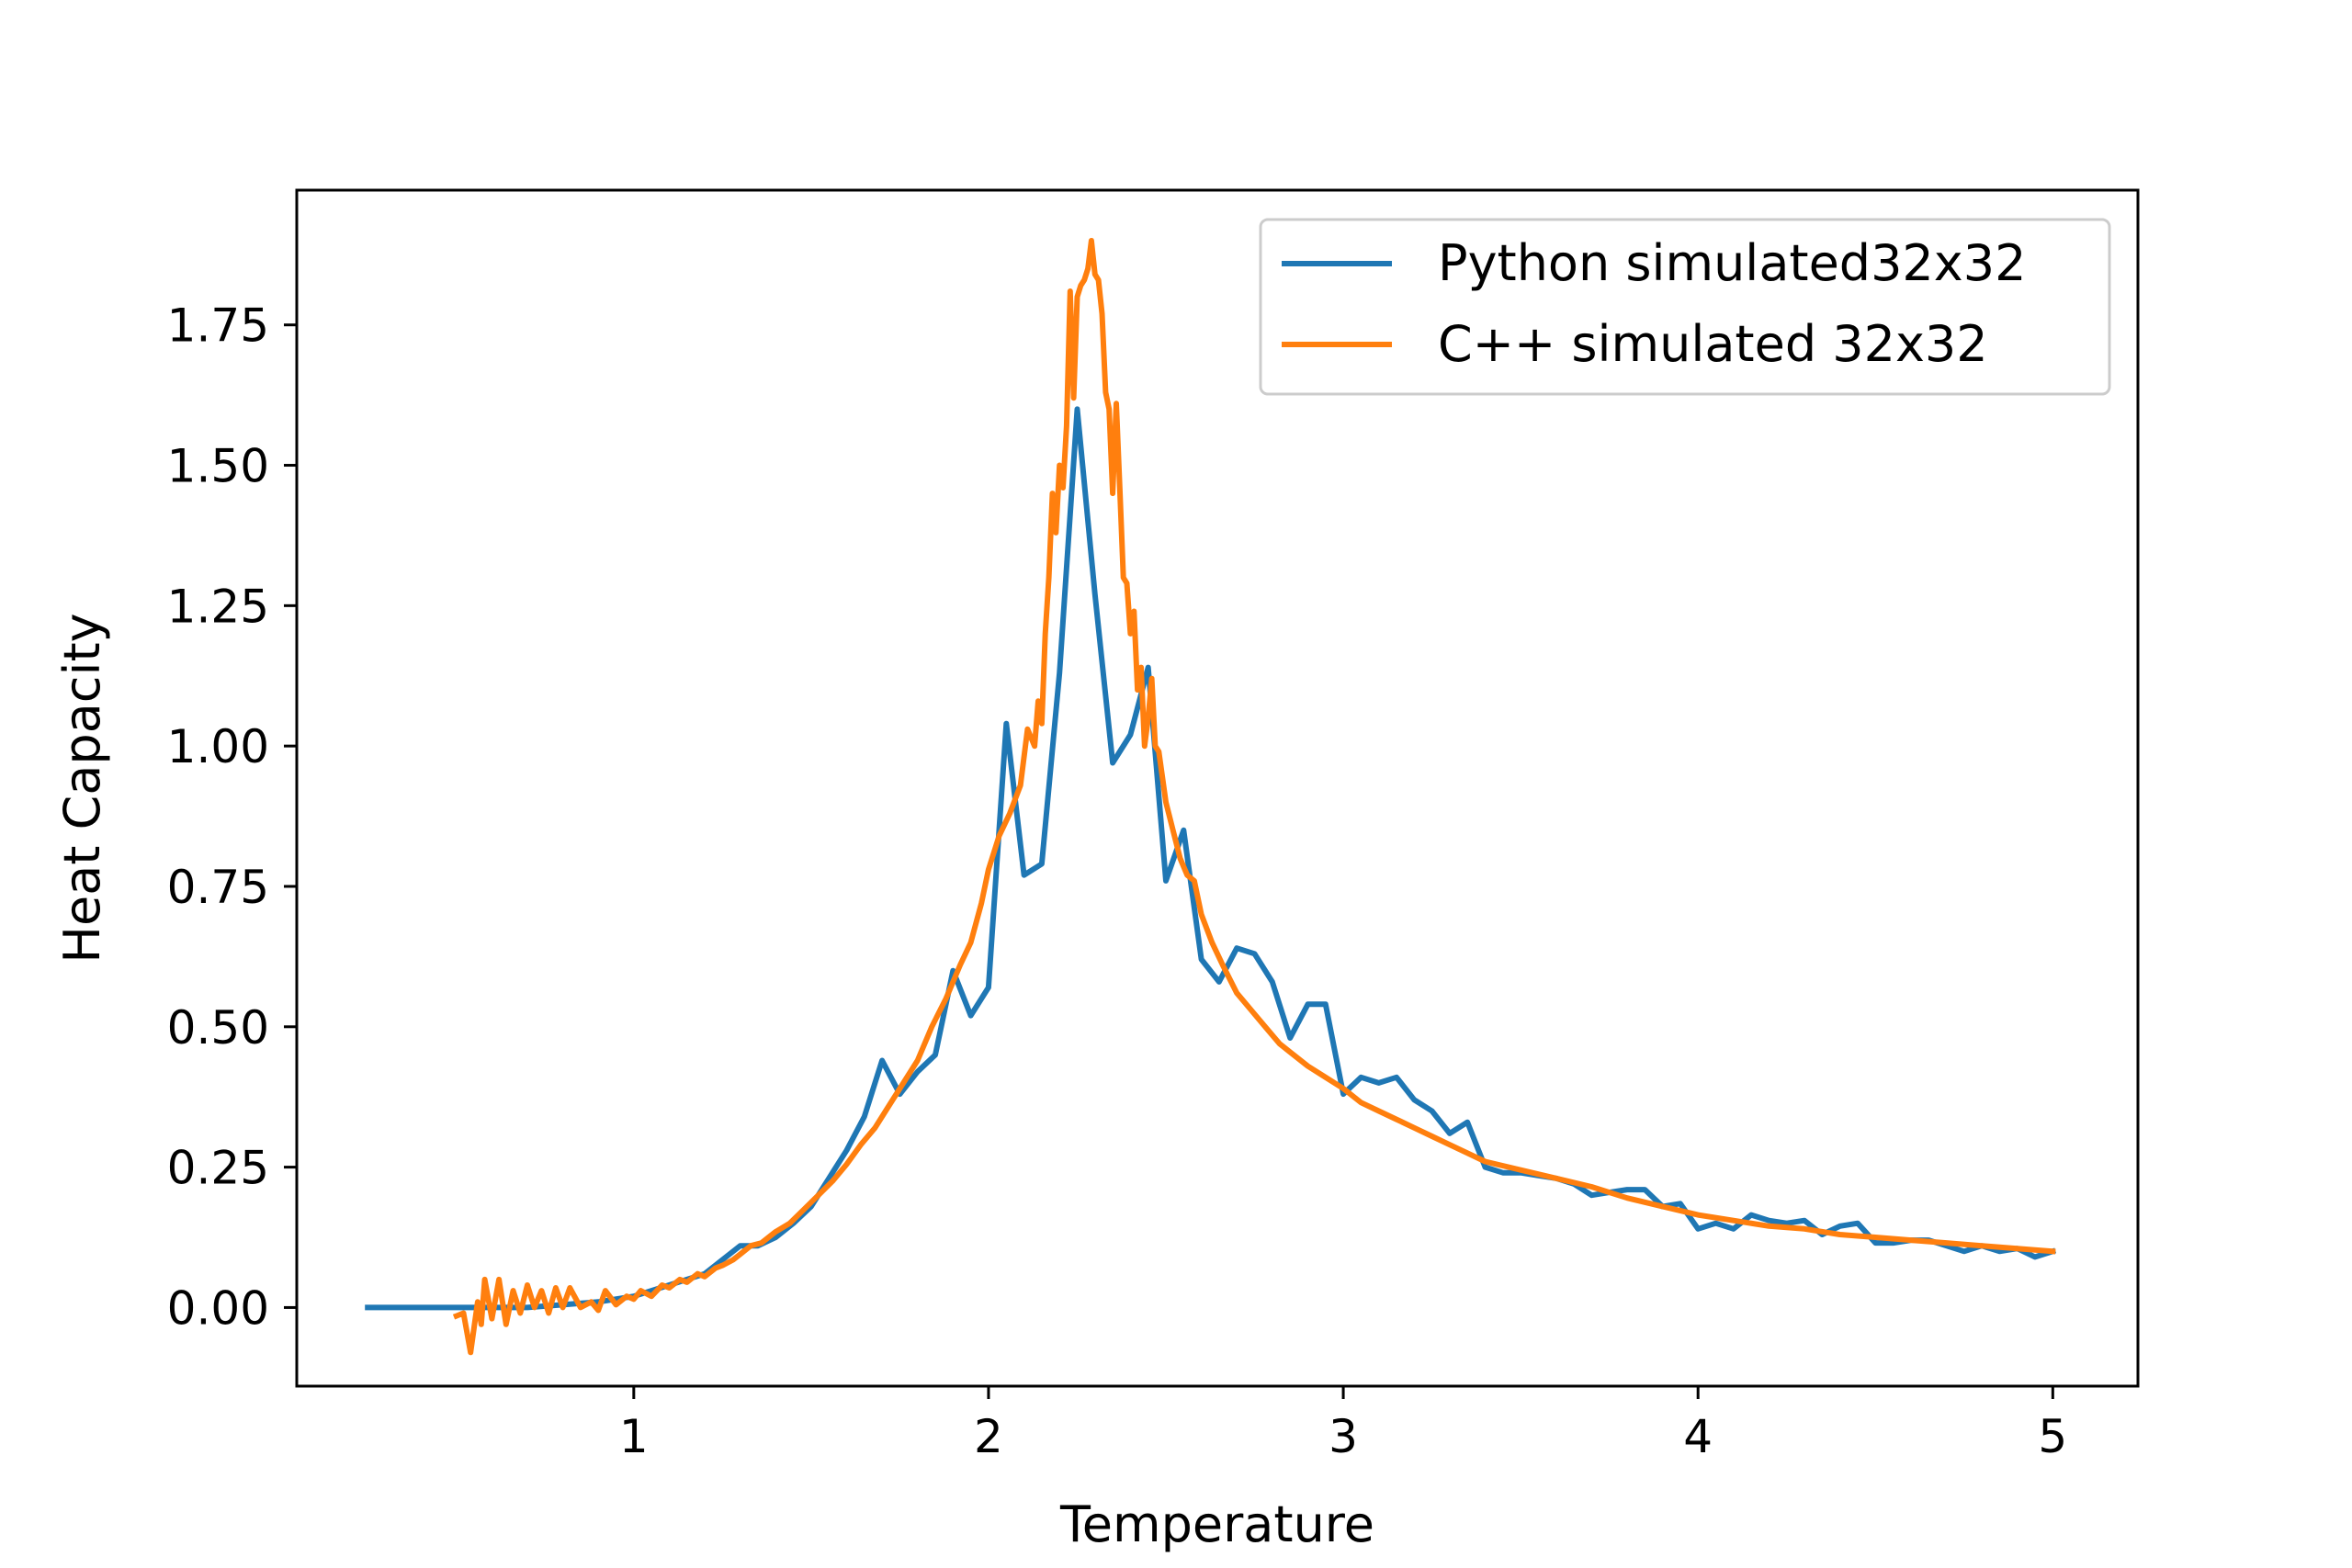  What do you see at coordinates (218, 1168) in the screenshot?
I see `y-tick-label: 0.25` at bounding box center [218, 1168].